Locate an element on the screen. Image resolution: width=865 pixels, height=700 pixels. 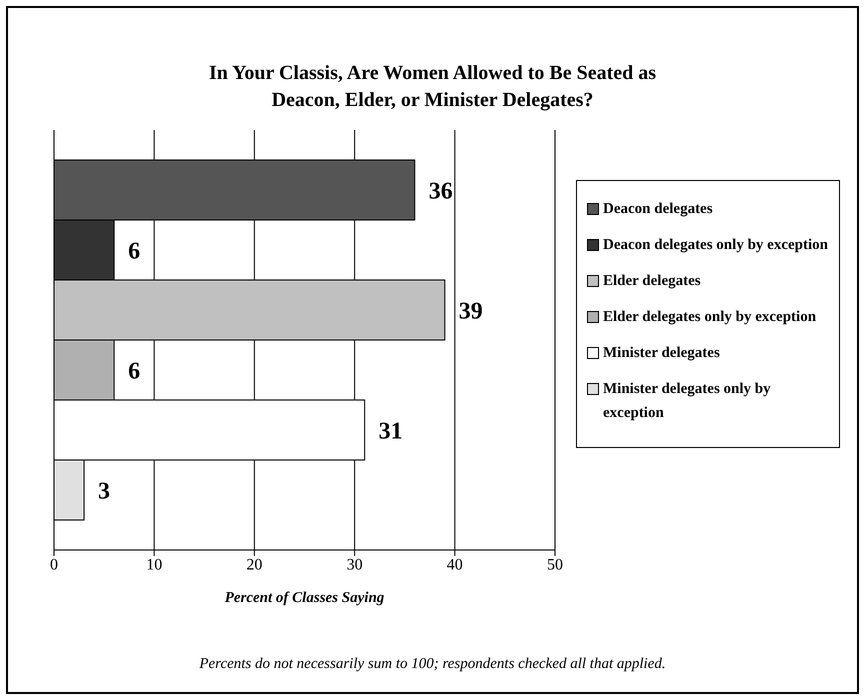
legend-label: Minister delegates is located at coordinates (661, 353).